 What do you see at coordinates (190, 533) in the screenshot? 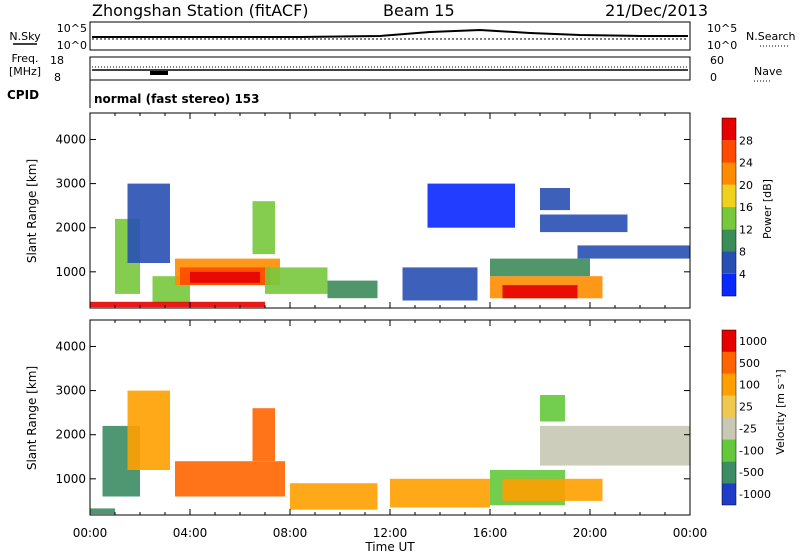
I see `x-tick-label-1: 04:00` at bounding box center [190, 533].